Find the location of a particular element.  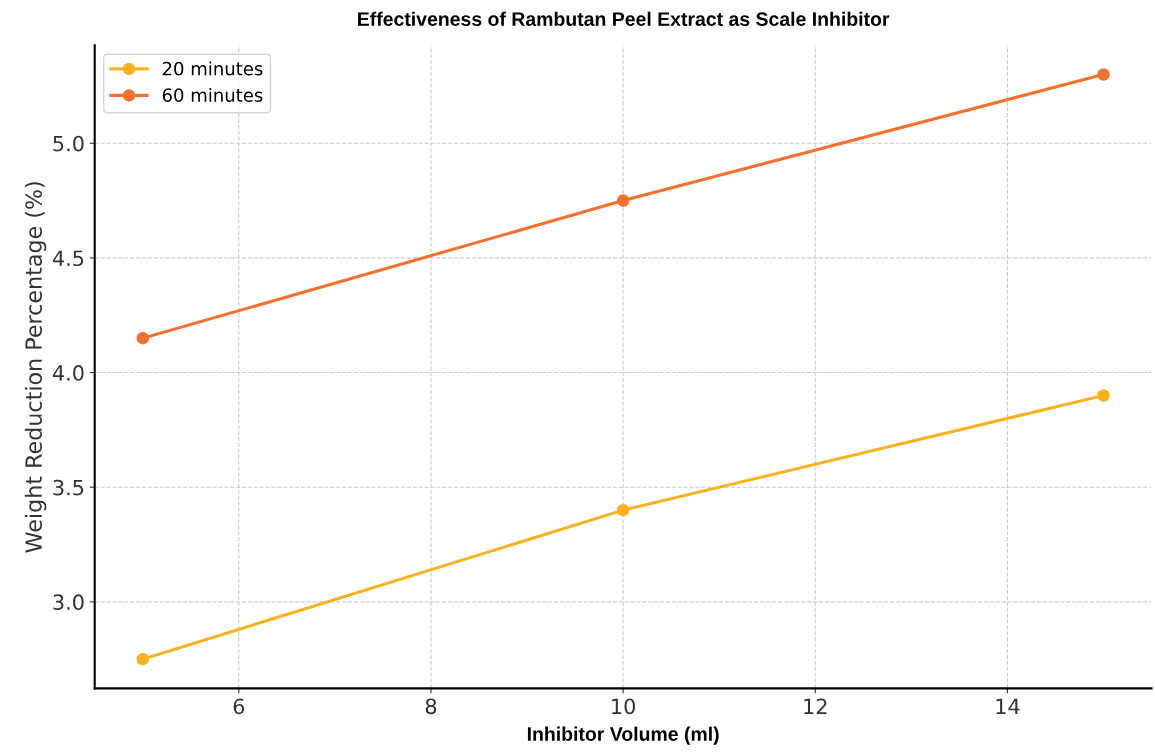

y-tick-label: 5.0 is located at coordinates (68, 143).